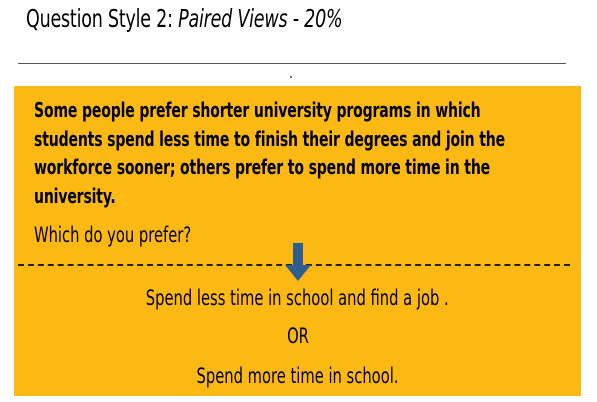 This screenshot has width=597, height=402. I want to click on option-b-label: Spend more time in school., so click(297, 376).